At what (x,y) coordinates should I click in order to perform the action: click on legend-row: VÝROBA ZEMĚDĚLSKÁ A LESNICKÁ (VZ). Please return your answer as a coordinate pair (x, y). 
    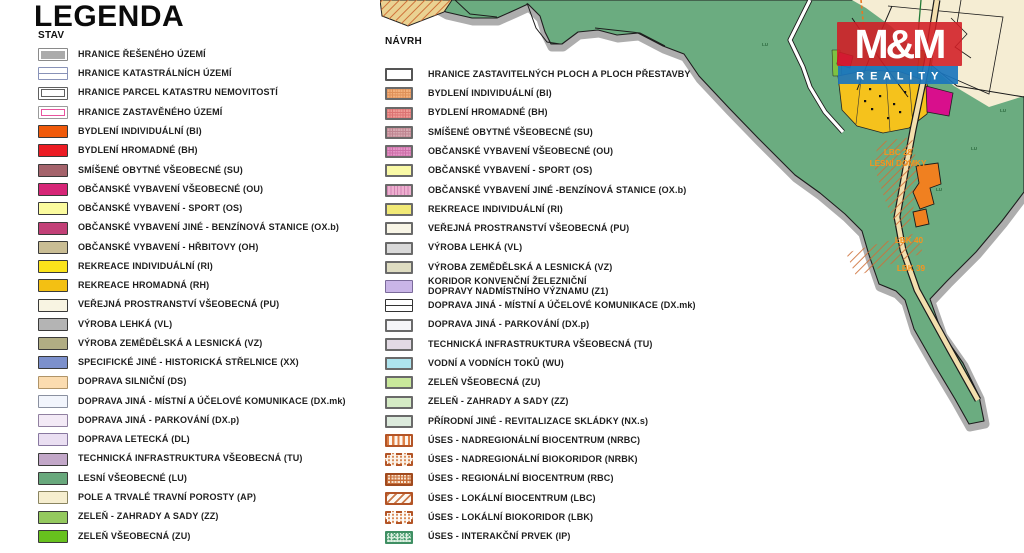
    Looking at the image, I should click on (540, 267).